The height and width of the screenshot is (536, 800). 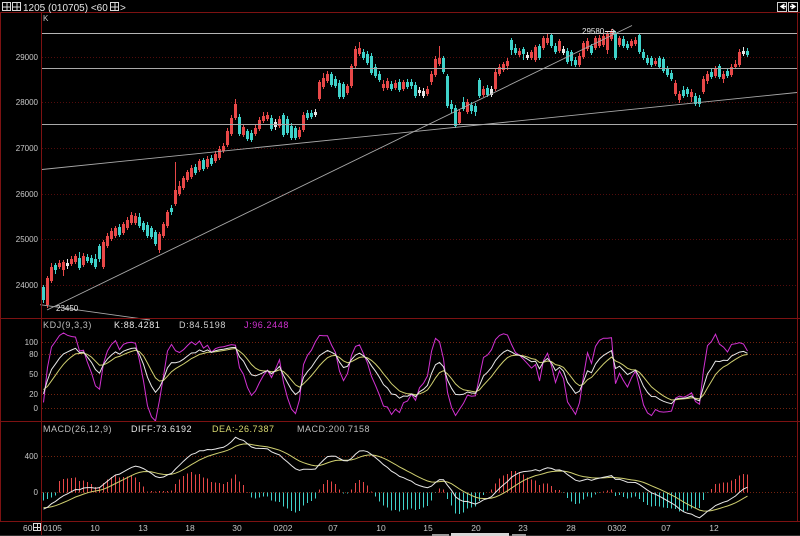 What do you see at coordinates (27, 148) in the screenshot?
I see `svg-text: 27000` at bounding box center [27, 148].